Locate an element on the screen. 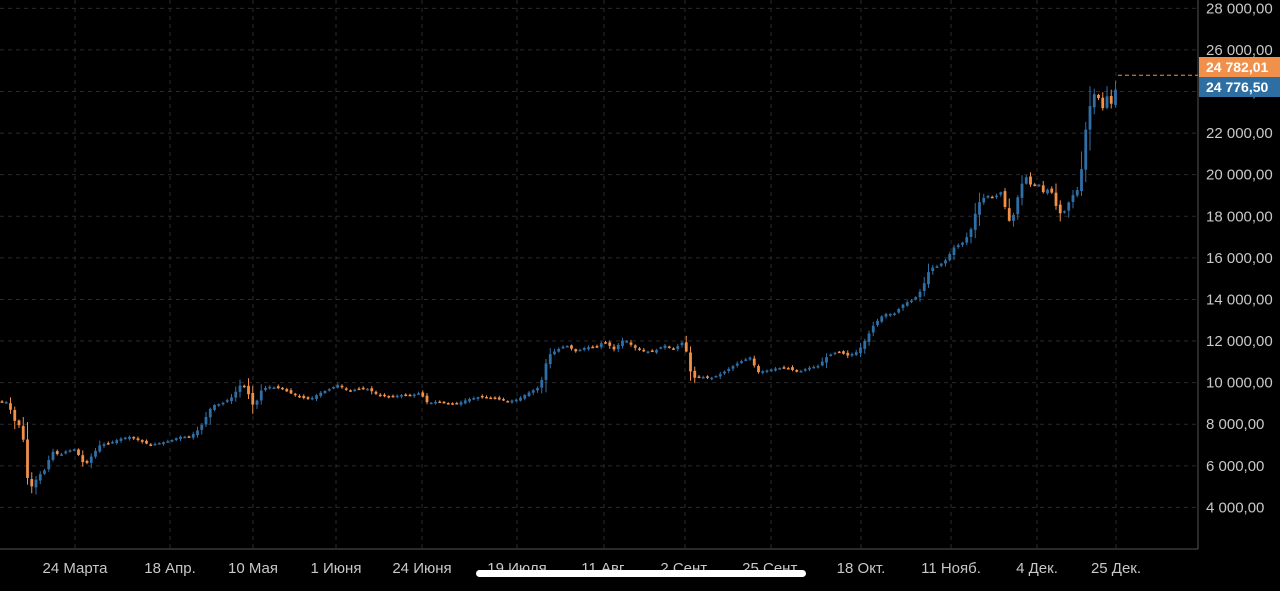 Image resolution: width=1280 pixels, height=591 pixels. y-tick-label: 10 000,00 is located at coordinates (1239, 383).